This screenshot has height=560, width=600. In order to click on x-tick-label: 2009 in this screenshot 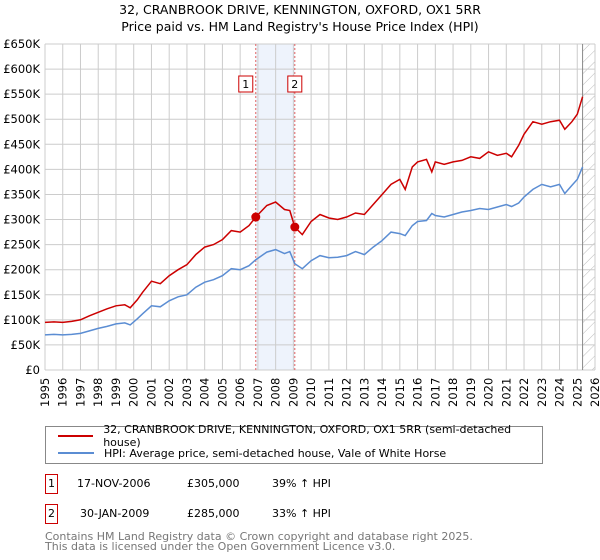, I will do `click(293, 392)`.